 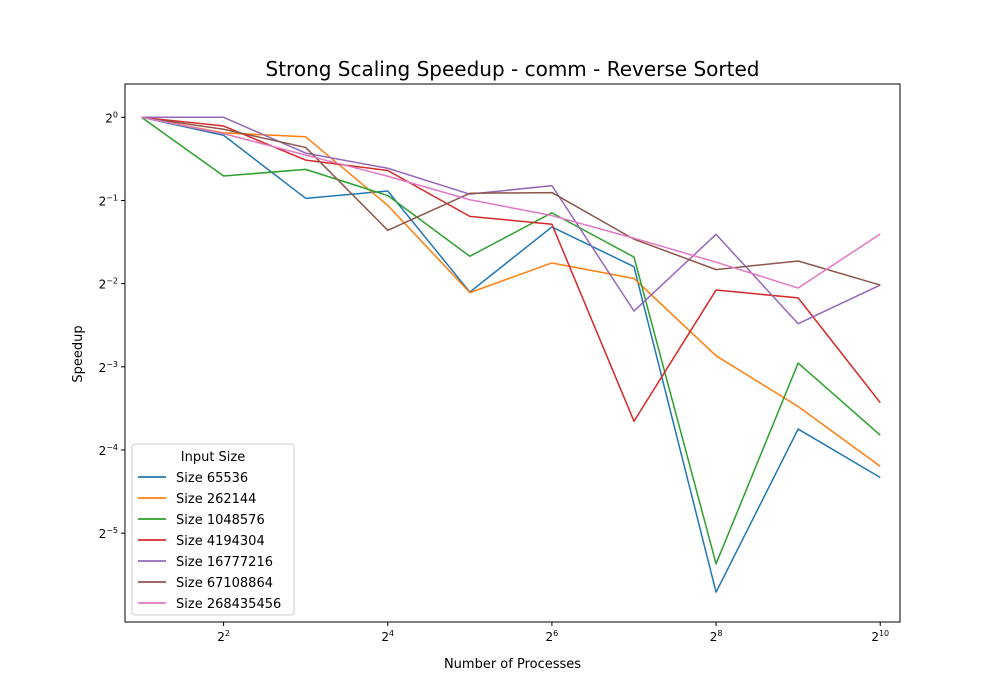 I want to click on y-tick-label: 20, so click(x=111, y=117).